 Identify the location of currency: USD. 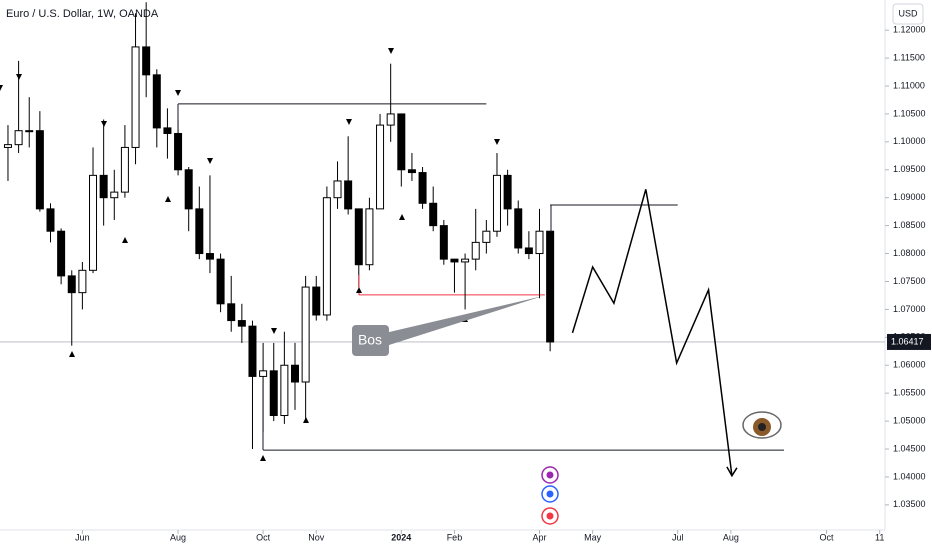
(908, 13).